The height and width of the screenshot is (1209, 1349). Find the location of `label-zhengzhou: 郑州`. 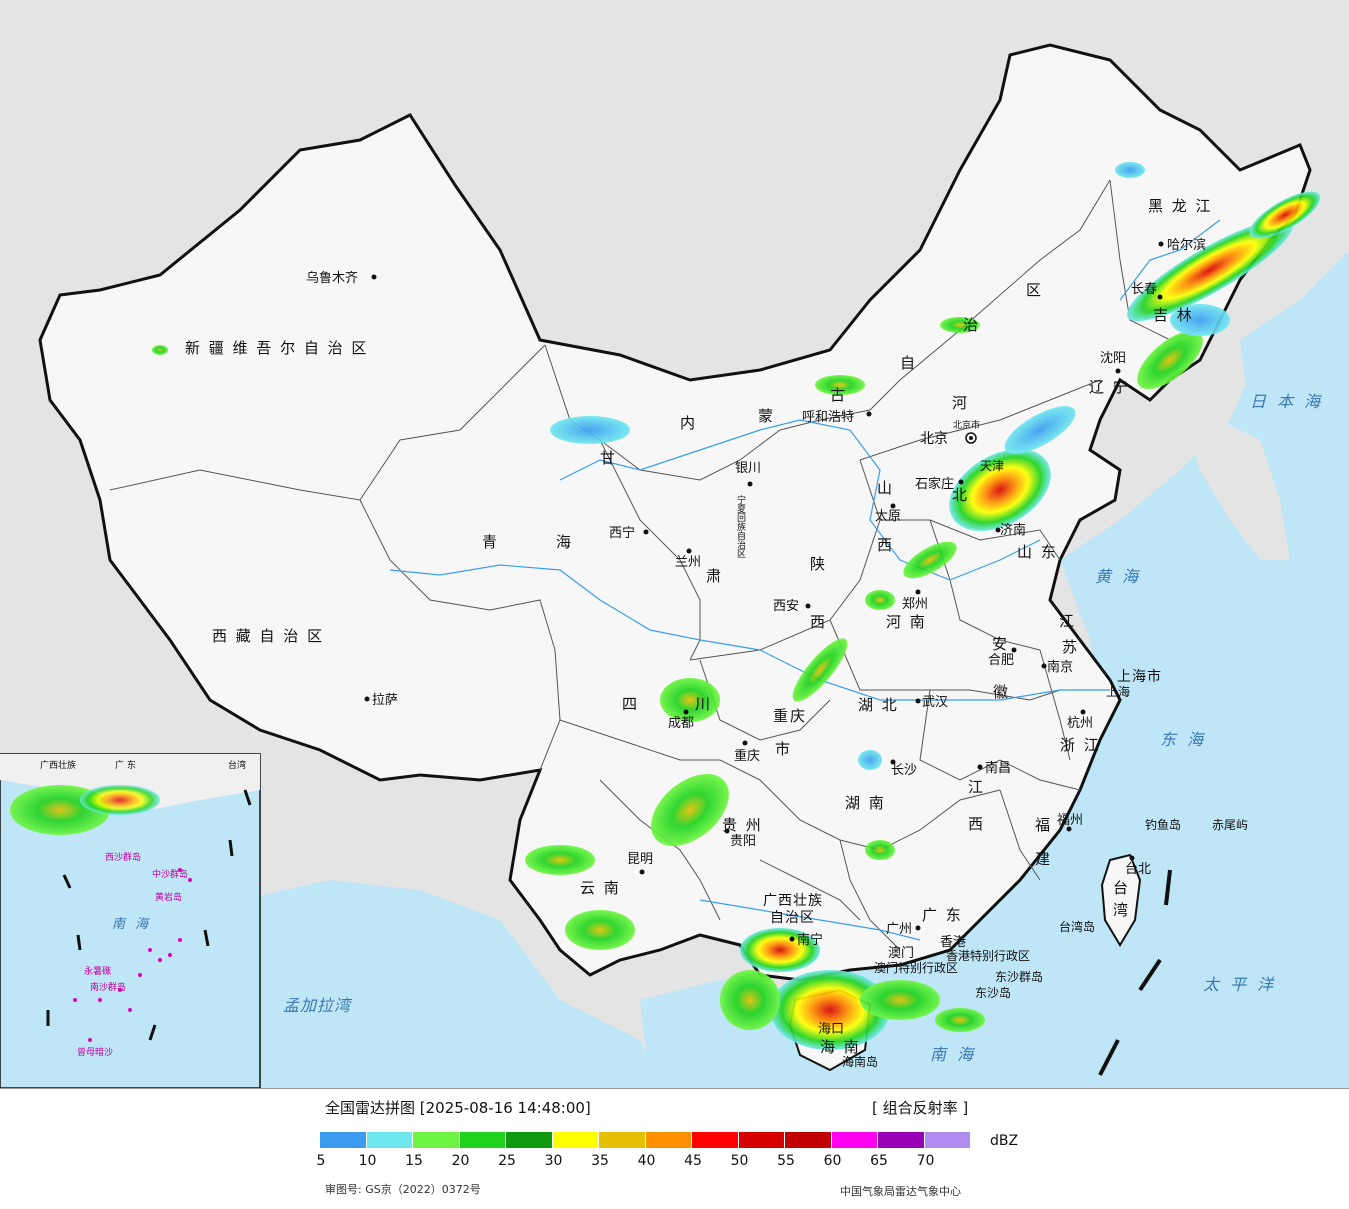

label-zhengzhou: 郑州 is located at coordinates (915, 604).